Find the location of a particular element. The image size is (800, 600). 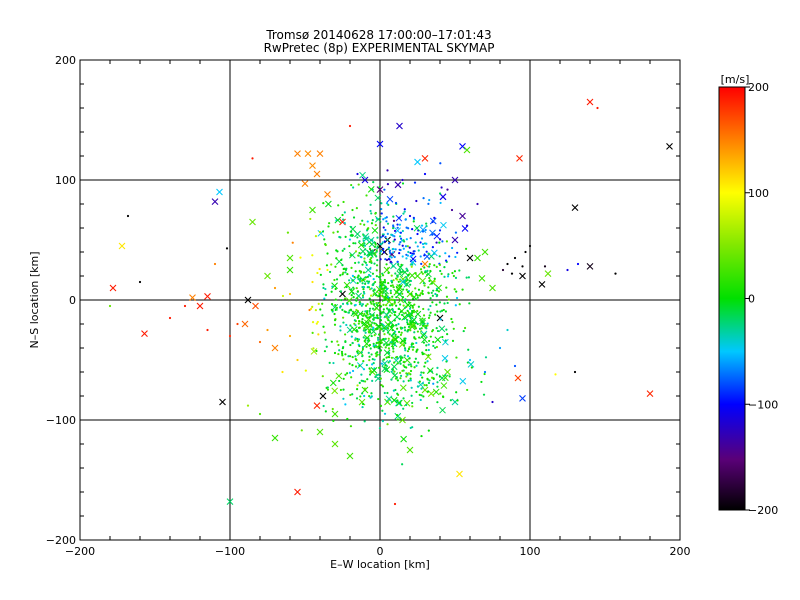

colorbar-tick-label: 100 is located at coordinates (758, 193).